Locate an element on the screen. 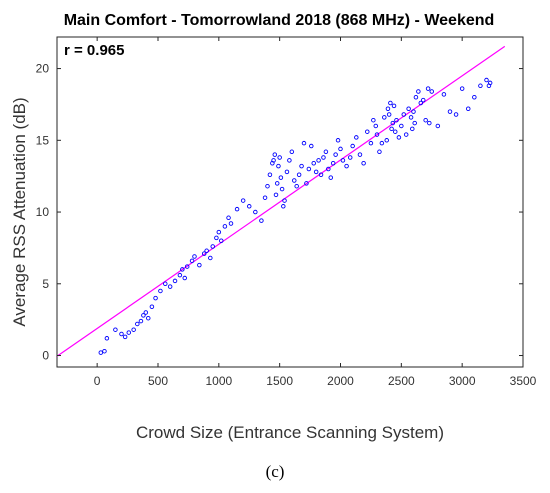 This screenshot has width=550, height=493. x-tick-label: 3000 is located at coordinates (462, 381).